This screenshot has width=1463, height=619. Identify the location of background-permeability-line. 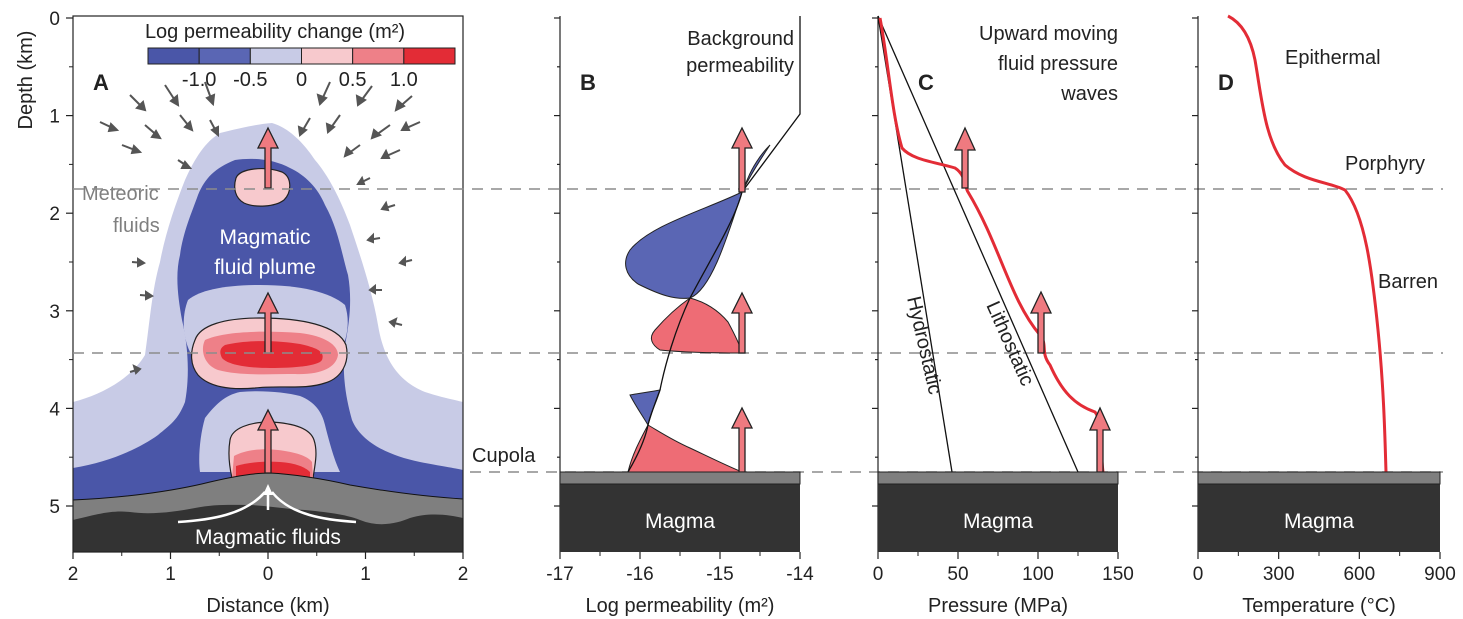
(714, 244).